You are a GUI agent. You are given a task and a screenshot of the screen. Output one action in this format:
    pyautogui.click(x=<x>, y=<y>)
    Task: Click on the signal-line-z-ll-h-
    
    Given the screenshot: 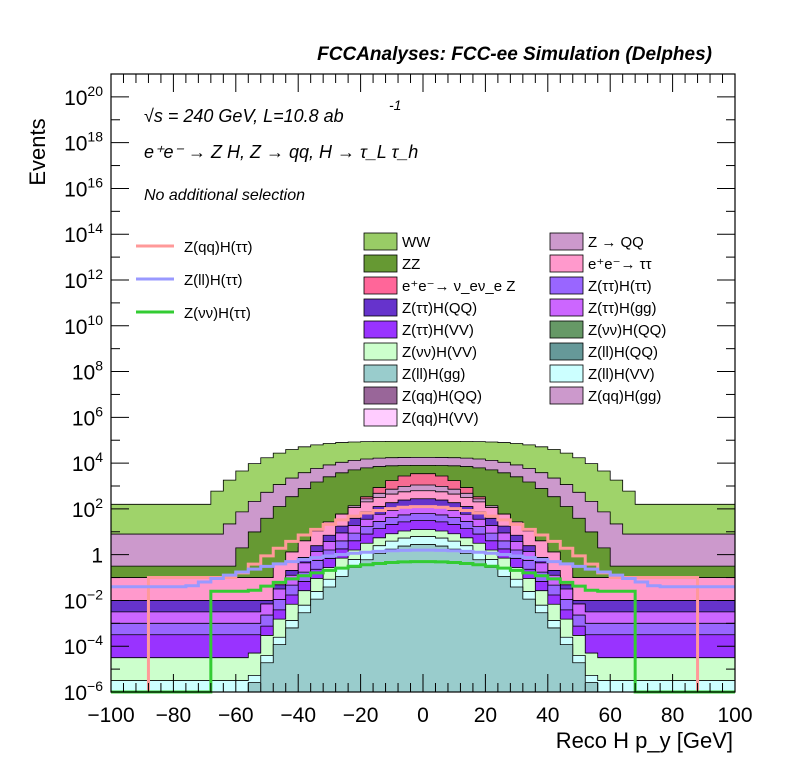 What is the action you would take?
    pyautogui.click(x=423, y=568)
    